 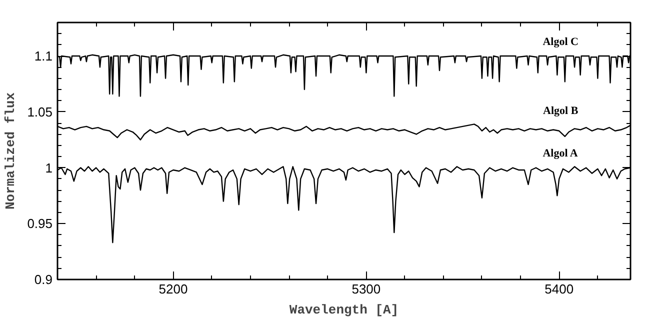 What do you see at coordinates (10, 151) in the screenshot?
I see `y-axis-title: Normalized flux` at bounding box center [10, 151].